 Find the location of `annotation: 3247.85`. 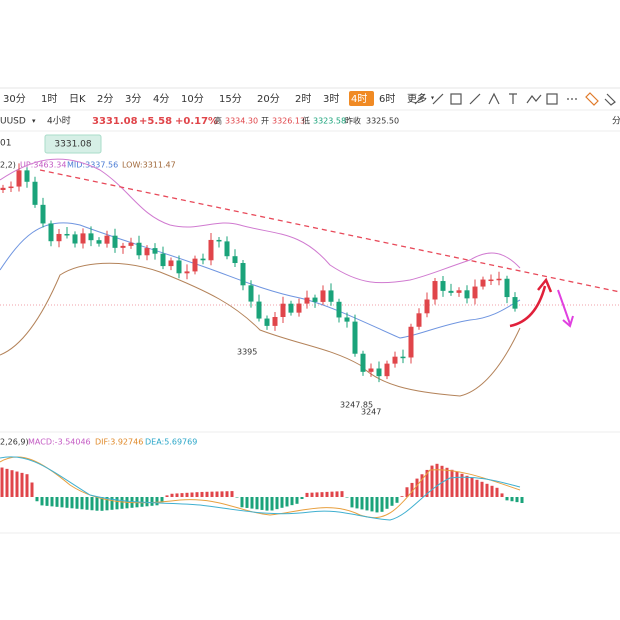

annotation: 3247.85 is located at coordinates (356, 405).